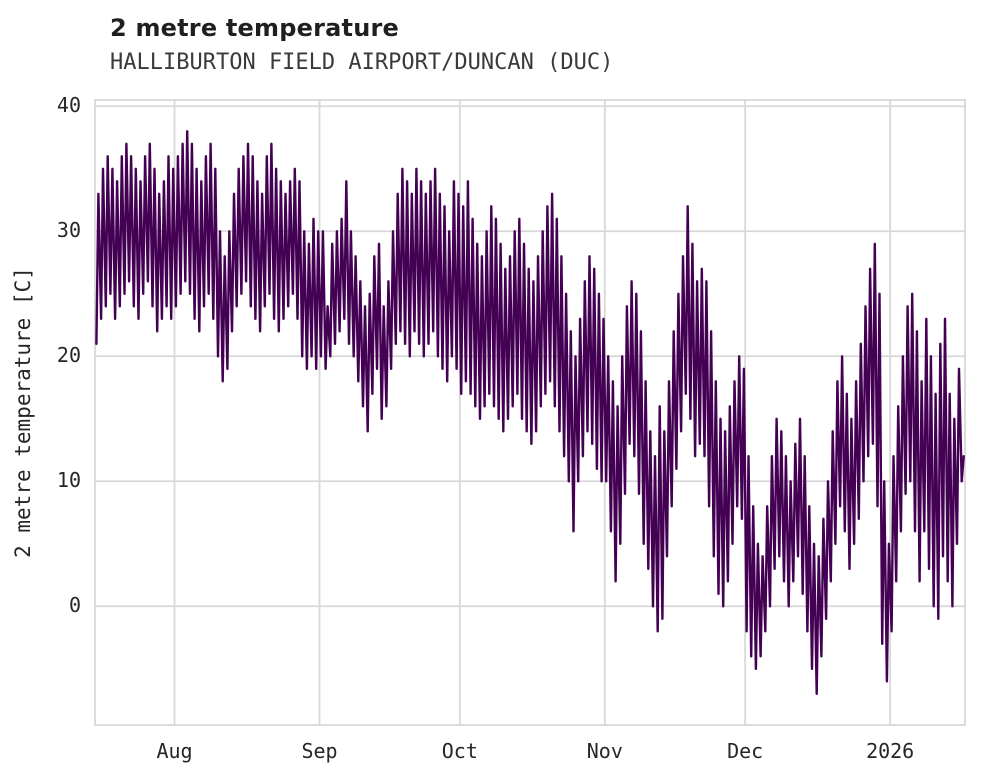  Describe the element at coordinates (319, 751) in the screenshot. I see `x-tick-label: Sep` at that location.